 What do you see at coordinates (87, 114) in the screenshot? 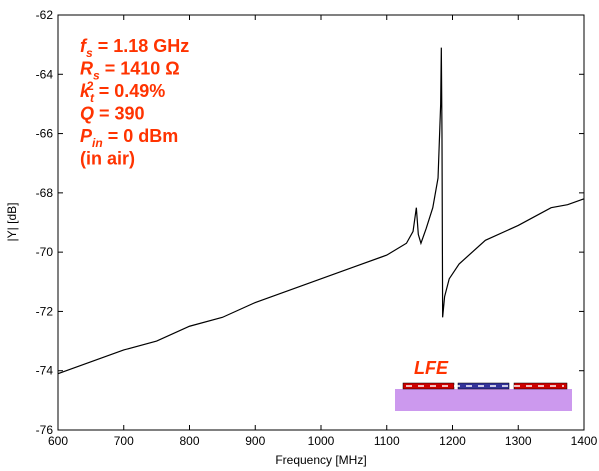
I see `annotation-symbol: Q` at bounding box center [87, 114].